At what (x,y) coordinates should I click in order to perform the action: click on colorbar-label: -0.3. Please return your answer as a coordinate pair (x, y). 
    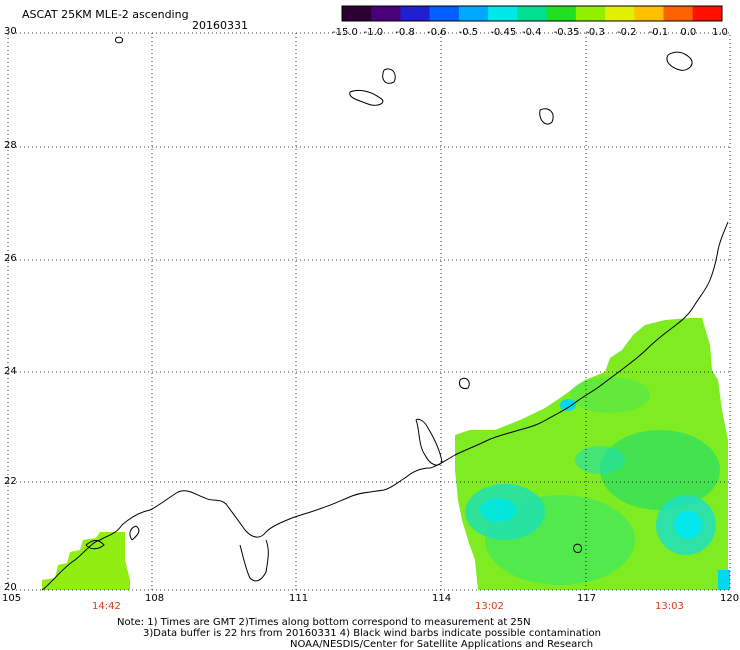
    Looking at the image, I should click on (595, 32).